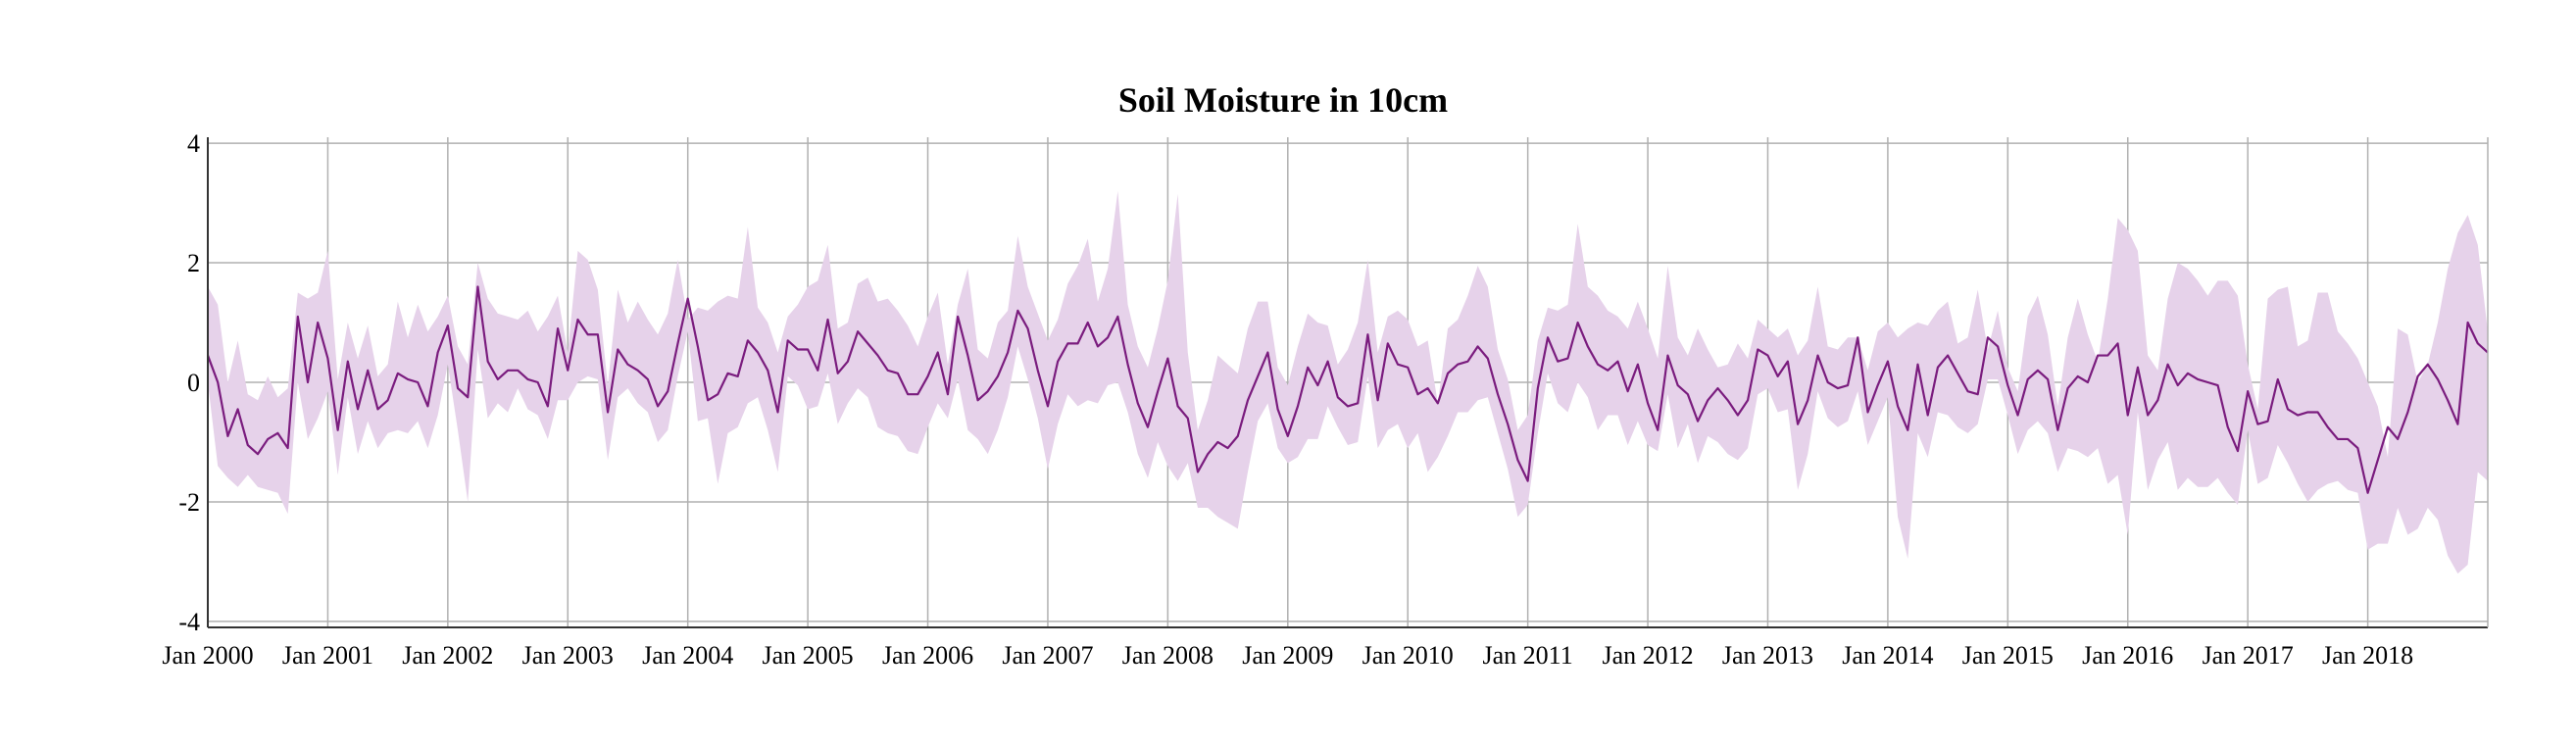 This screenshot has width=2576, height=747. What do you see at coordinates (327, 656) in the screenshot?
I see `x-tick-label: Jan 2001` at bounding box center [327, 656].